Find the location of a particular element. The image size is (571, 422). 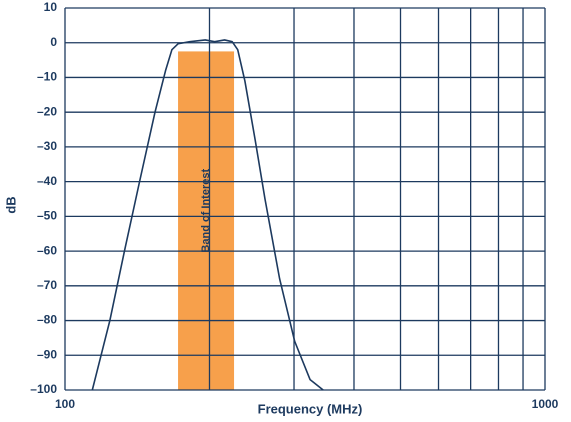

y-tick-label: –70 is located at coordinates (47, 285).